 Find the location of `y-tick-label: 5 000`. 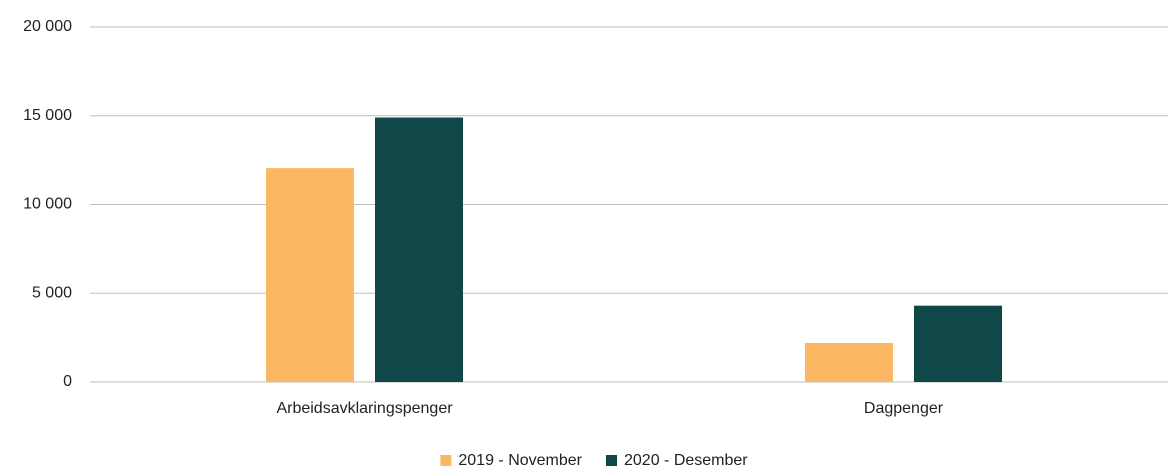

y-tick-label: 5 000 is located at coordinates (52, 292).